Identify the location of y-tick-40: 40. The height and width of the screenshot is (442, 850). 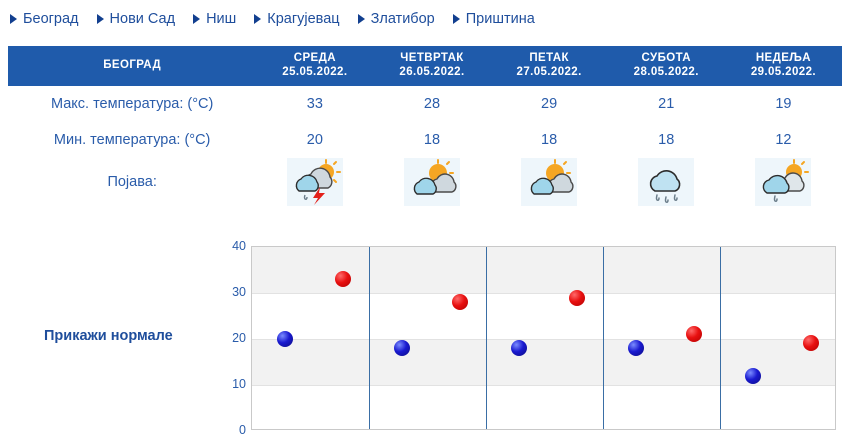
(239, 246).